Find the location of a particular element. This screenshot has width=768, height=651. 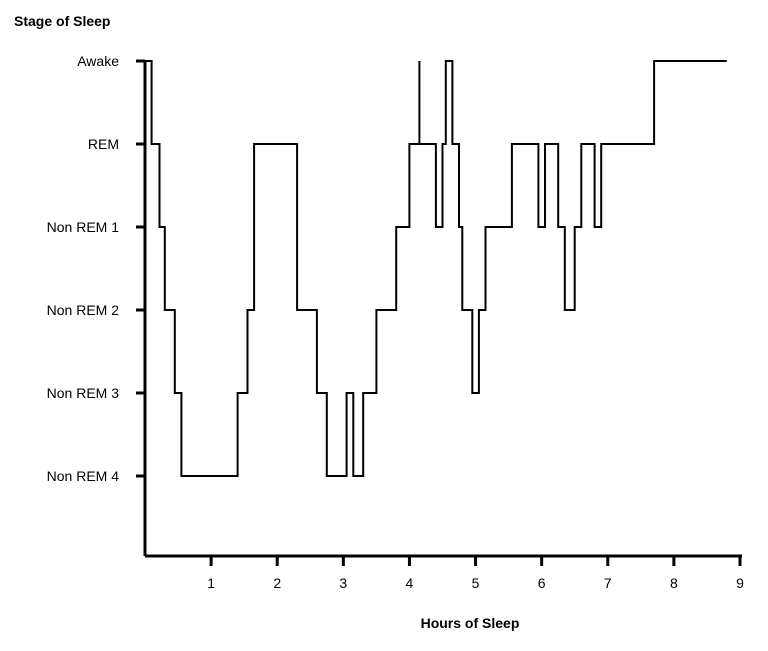

y-axis-title: Stage of Sleep is located at coordinates (62, 21).